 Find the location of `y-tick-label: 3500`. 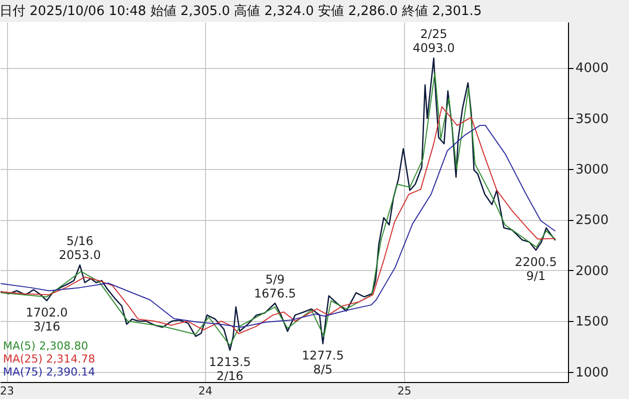

y-tick-label: 3500 is located at coordinates (592, 119).